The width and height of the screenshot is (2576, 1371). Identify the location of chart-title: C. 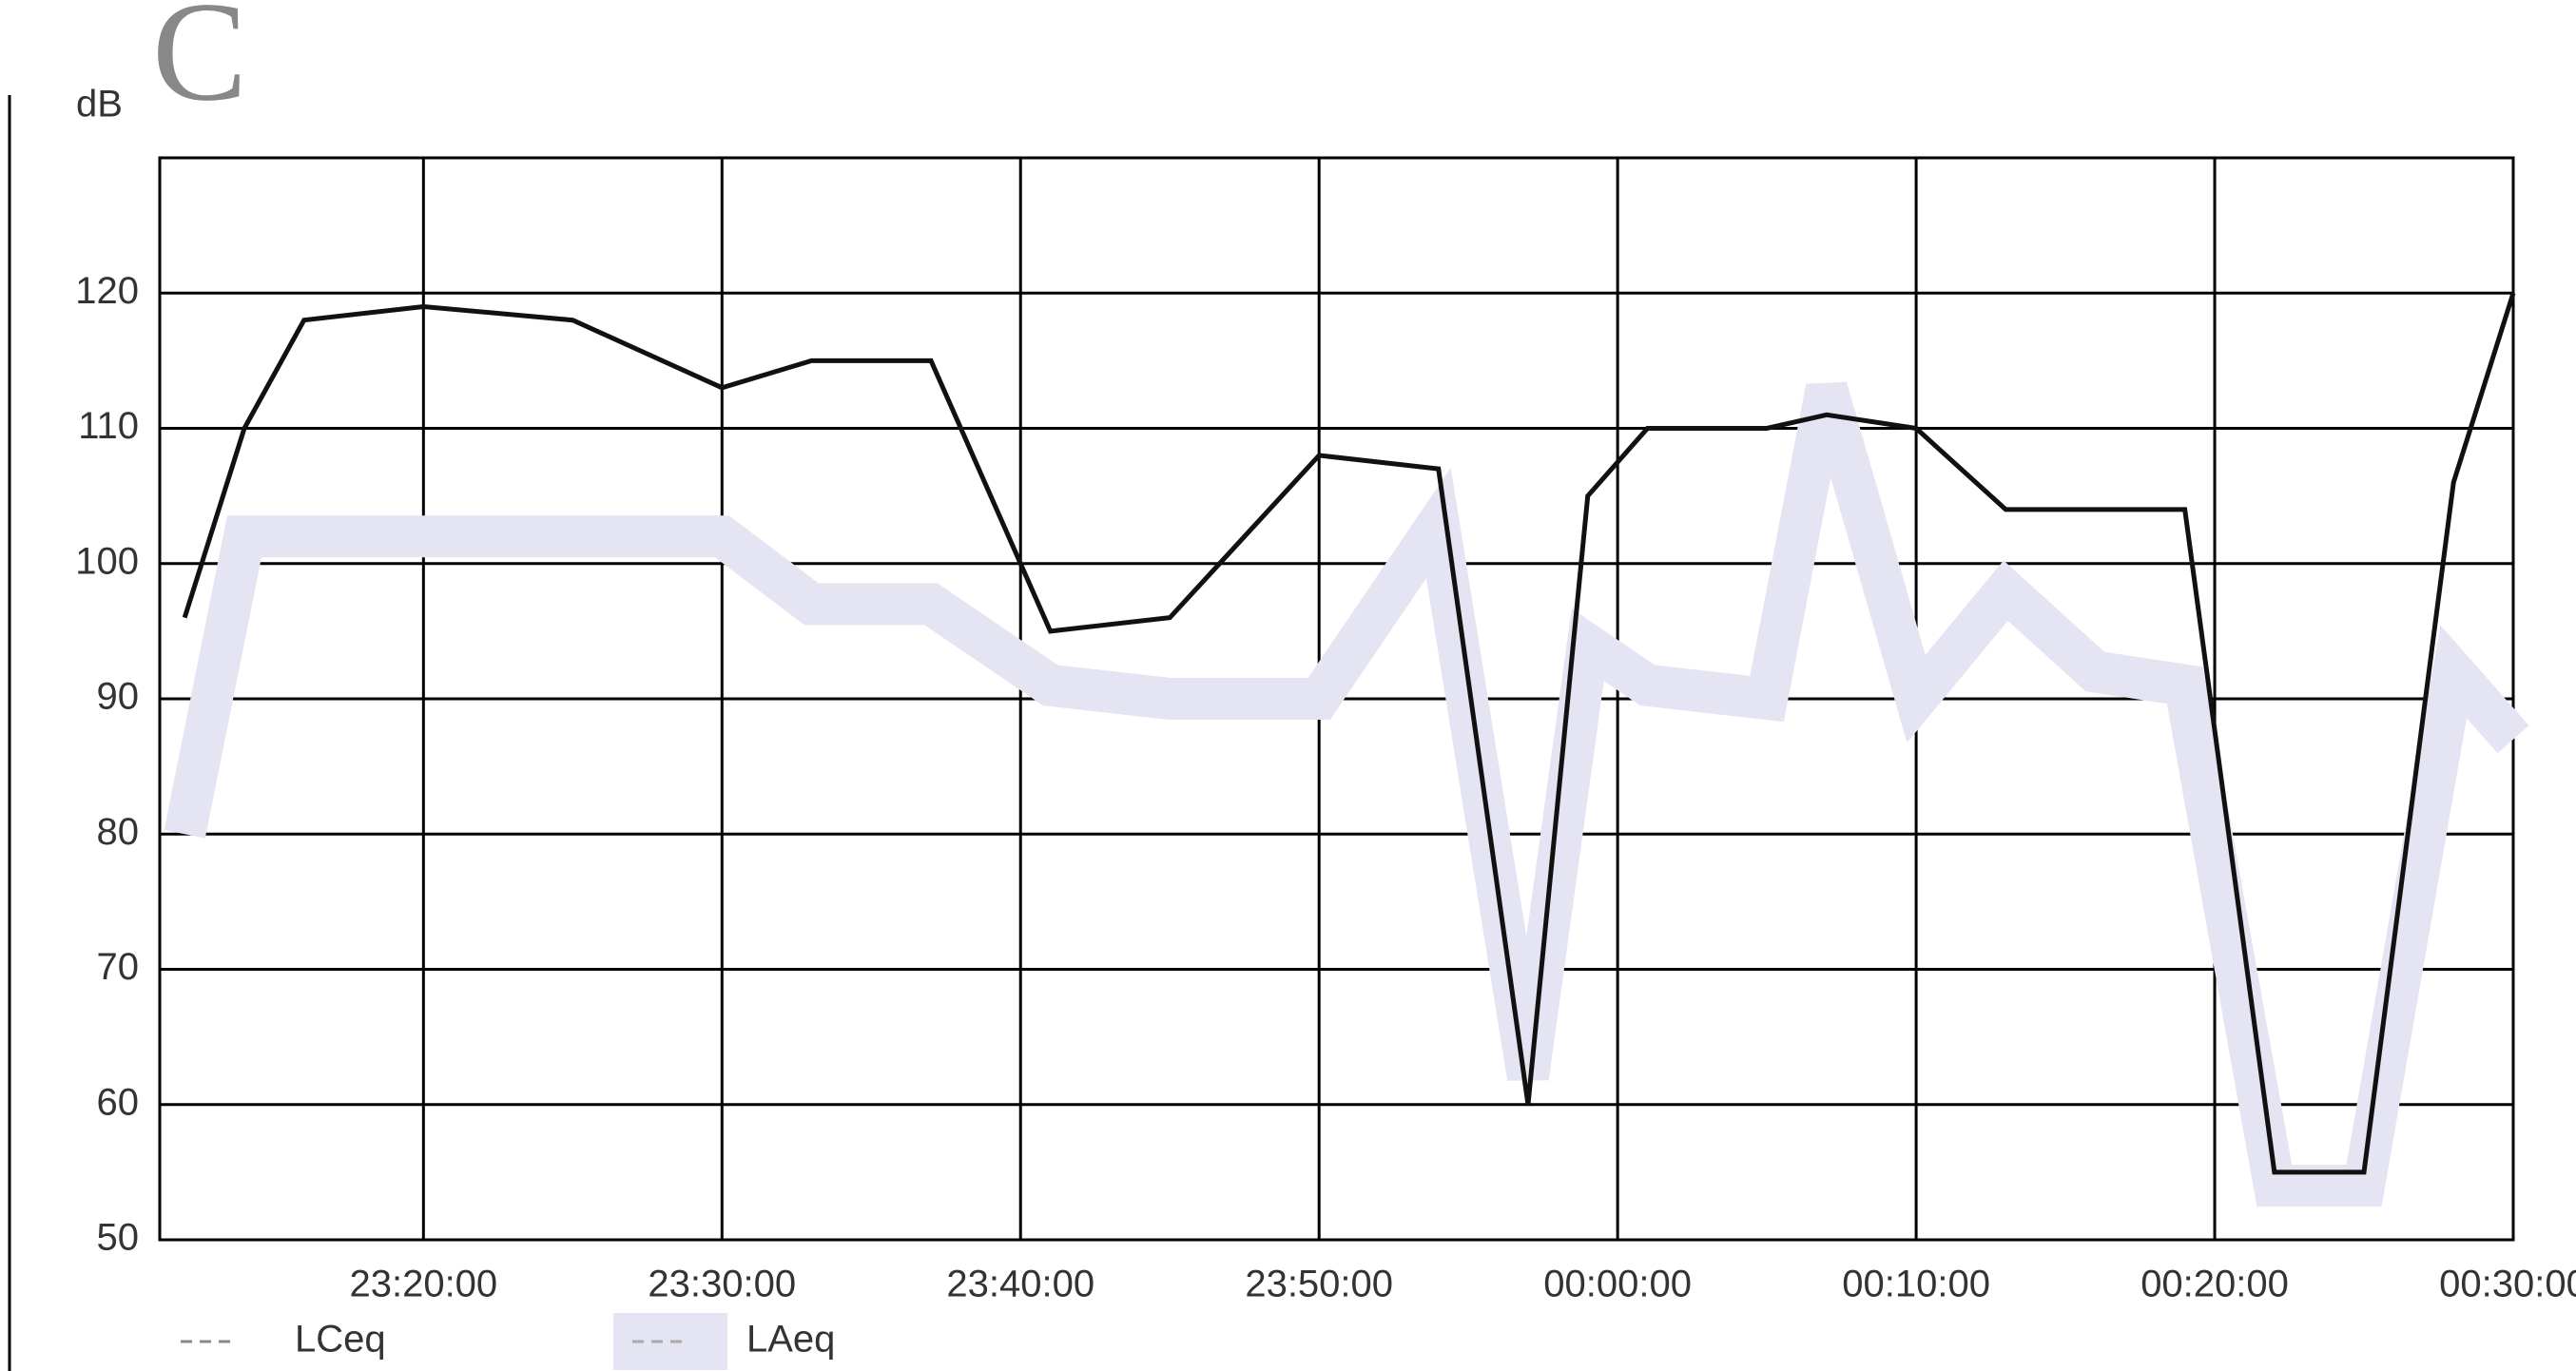
(199, 65).